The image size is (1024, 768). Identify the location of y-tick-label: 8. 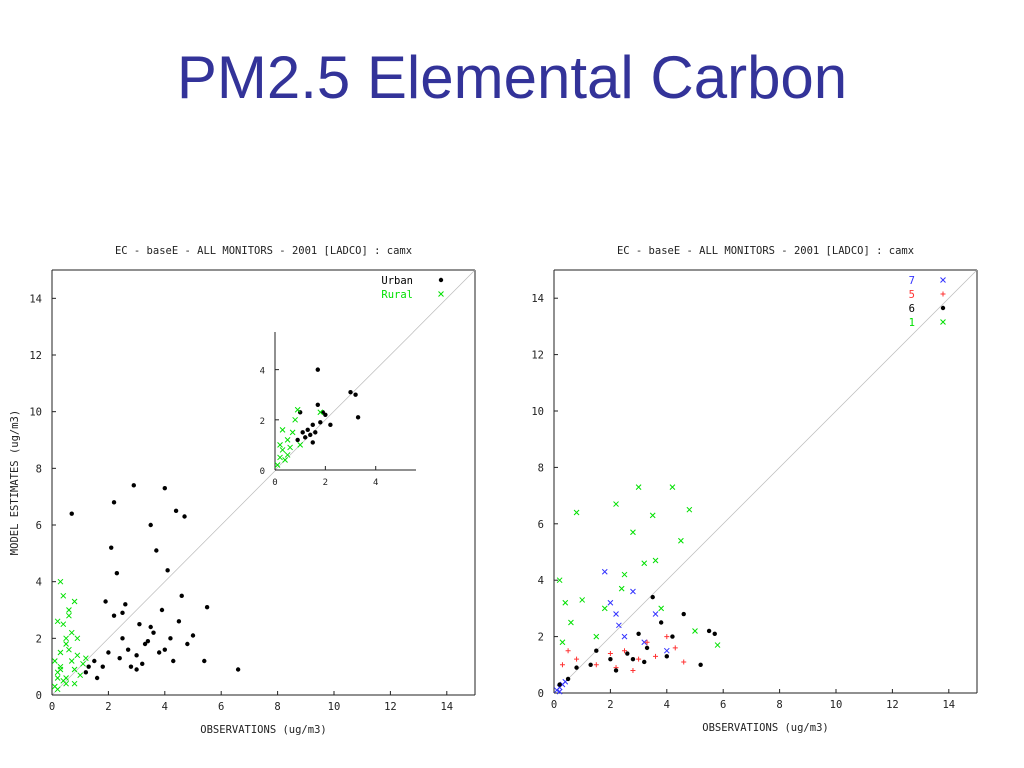
(39, 469).